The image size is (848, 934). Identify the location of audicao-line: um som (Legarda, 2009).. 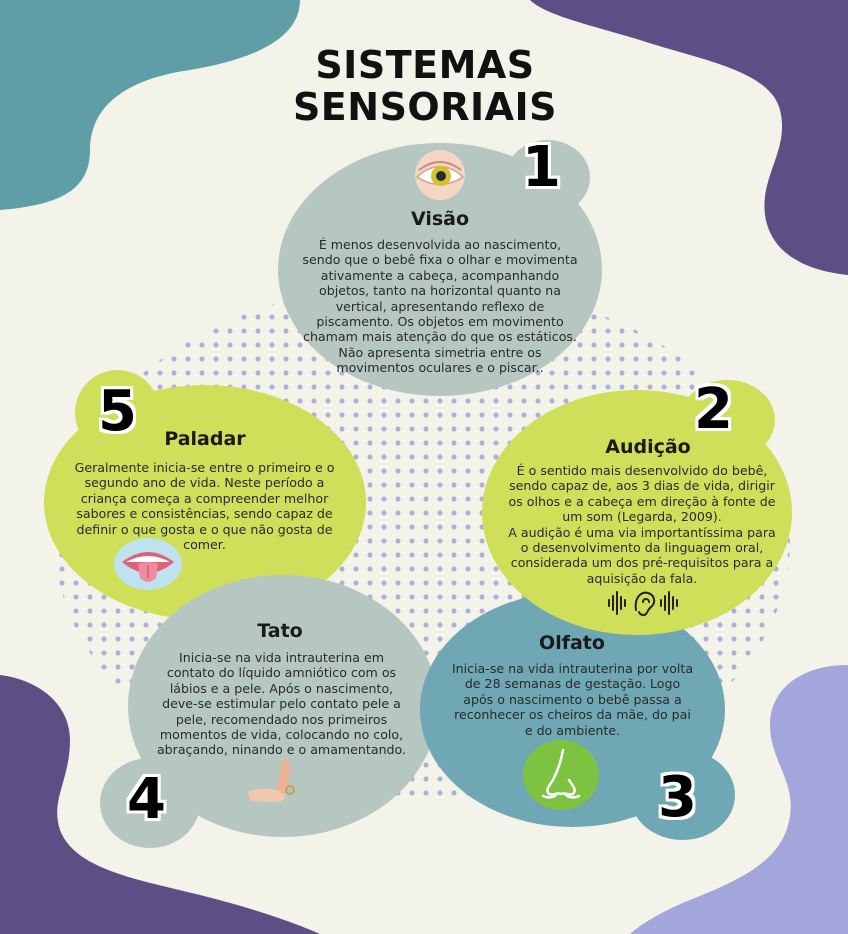
(642, 517).